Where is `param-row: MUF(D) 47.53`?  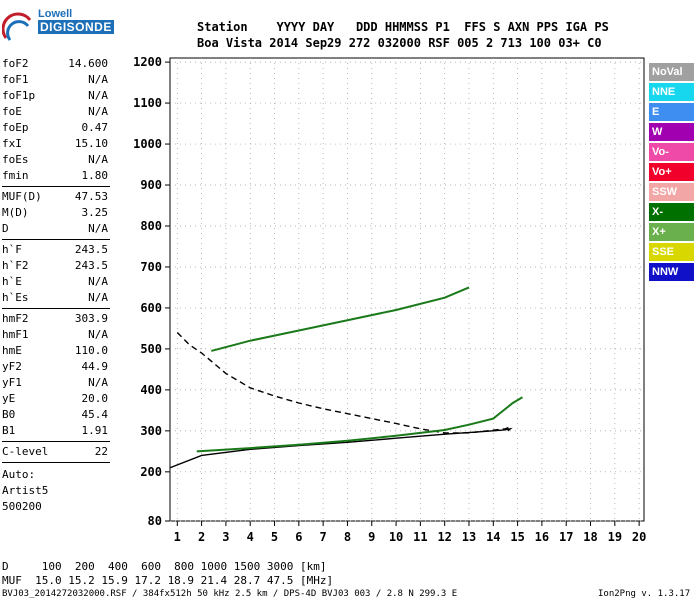 param-row: MUF(D) 47.53 is located at coordinates (86, 197).